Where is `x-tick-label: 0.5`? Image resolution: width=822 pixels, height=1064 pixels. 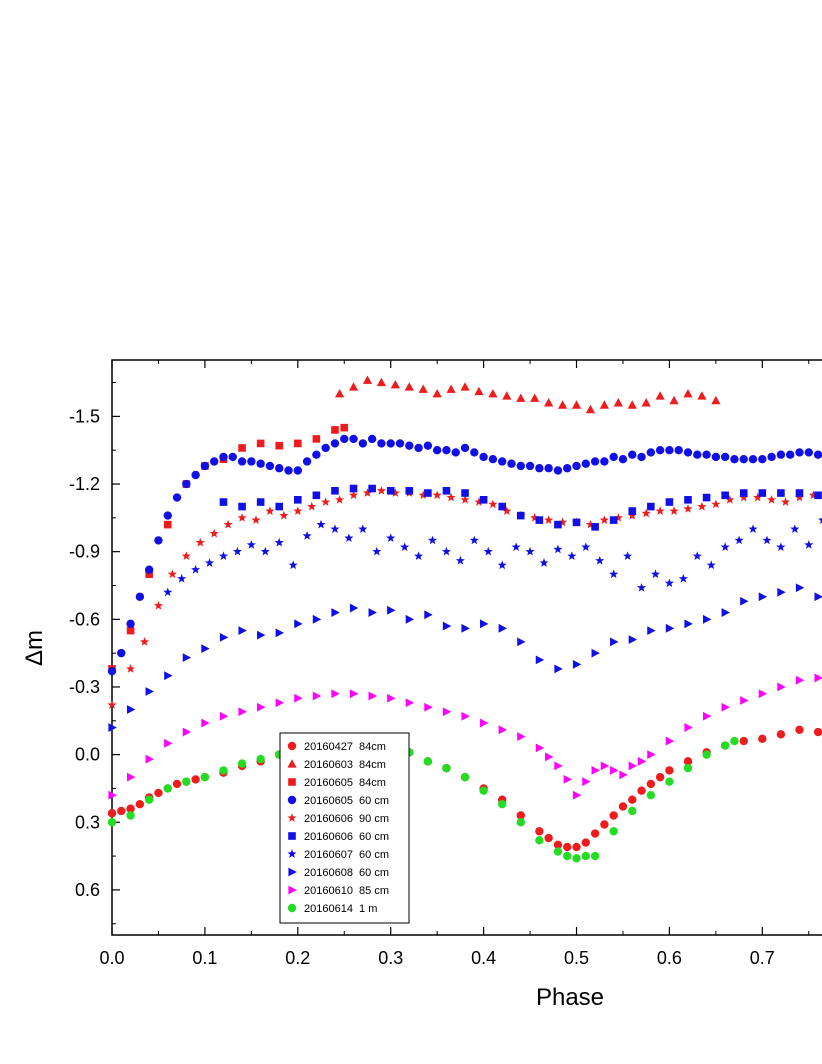 x-tick-label: 0.5 is located at coordinates (576, 958).